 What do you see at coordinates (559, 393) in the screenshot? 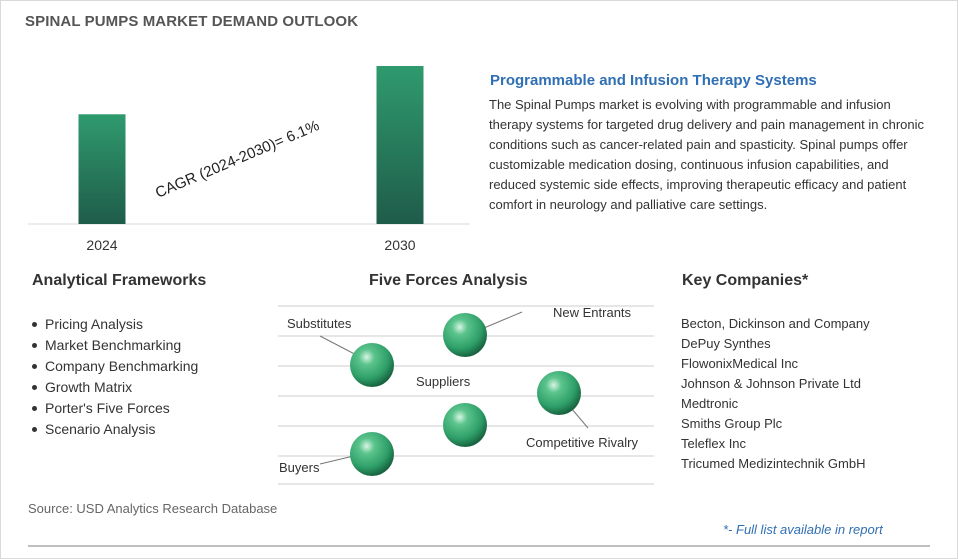
I see `competitive-rivalry-sphere` at bounding box center [559, 393].